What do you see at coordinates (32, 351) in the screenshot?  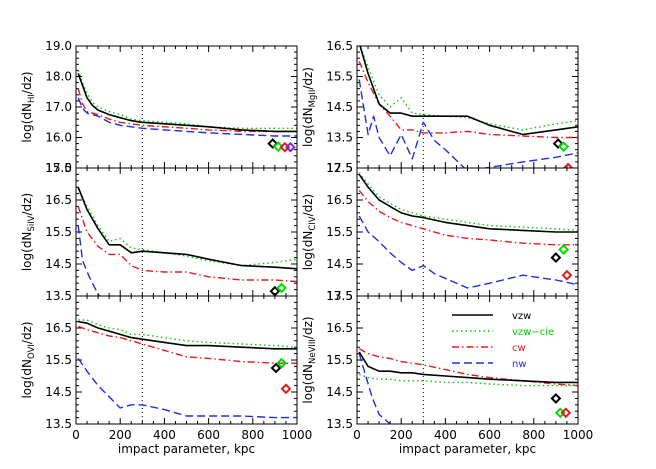 I see `y-label-subscript: OVI` at bounding box center [32, 351].